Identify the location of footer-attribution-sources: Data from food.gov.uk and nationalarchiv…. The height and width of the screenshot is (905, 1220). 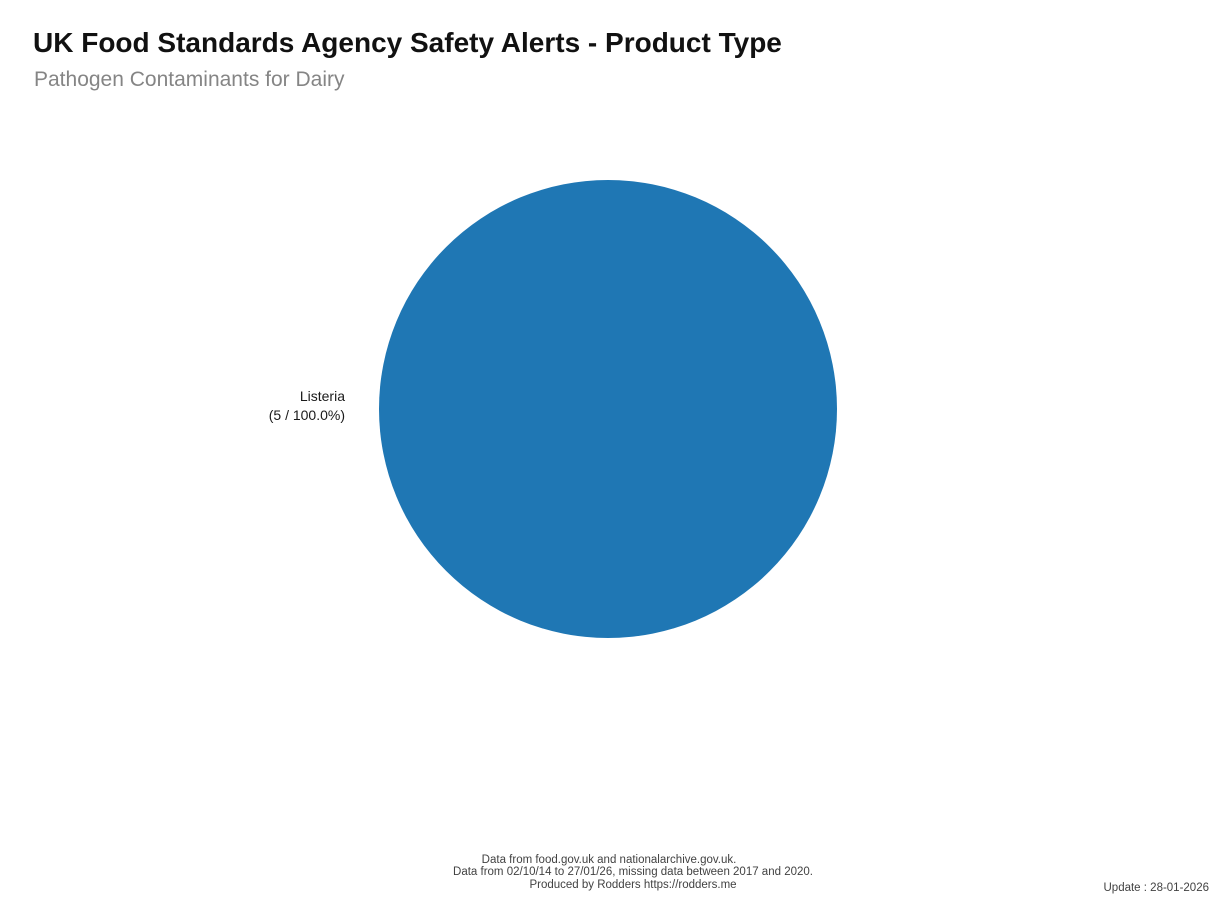
(609, 860).